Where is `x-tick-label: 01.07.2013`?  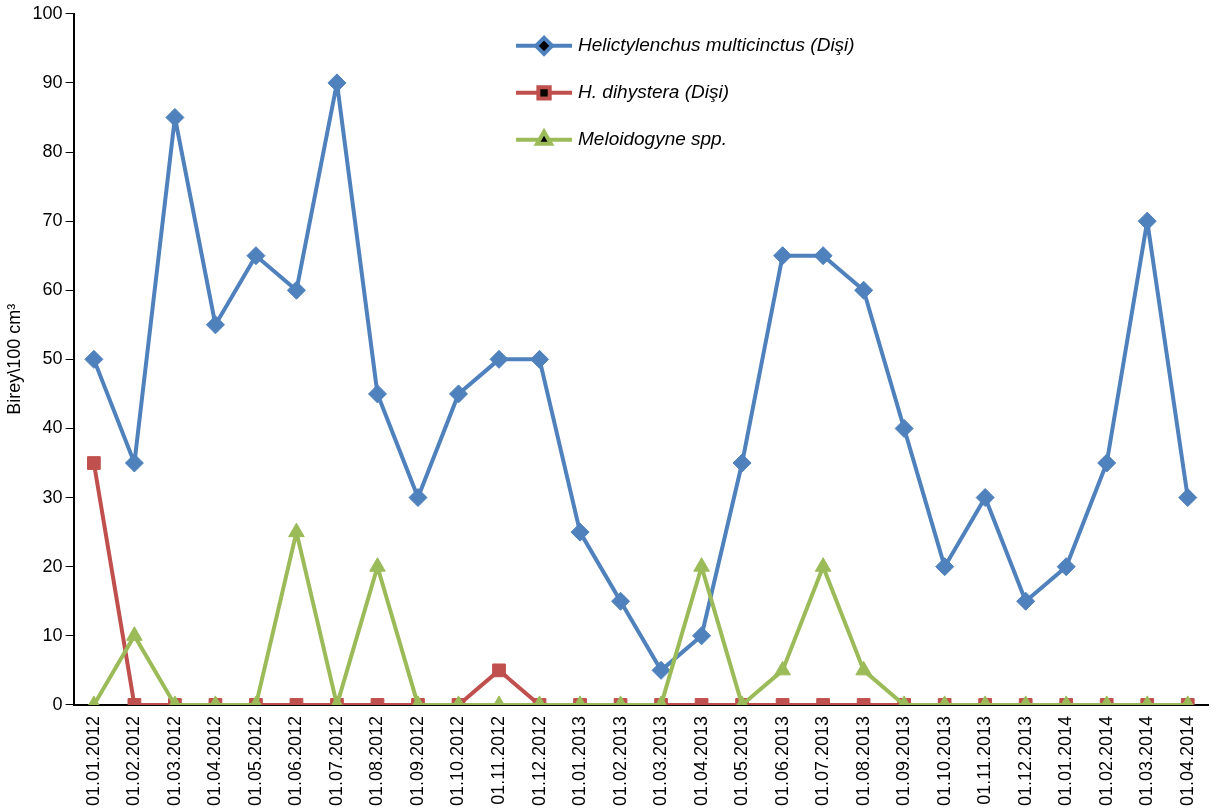
x-tick-label: 01.07.2013 is located at coordinates (822, 761).